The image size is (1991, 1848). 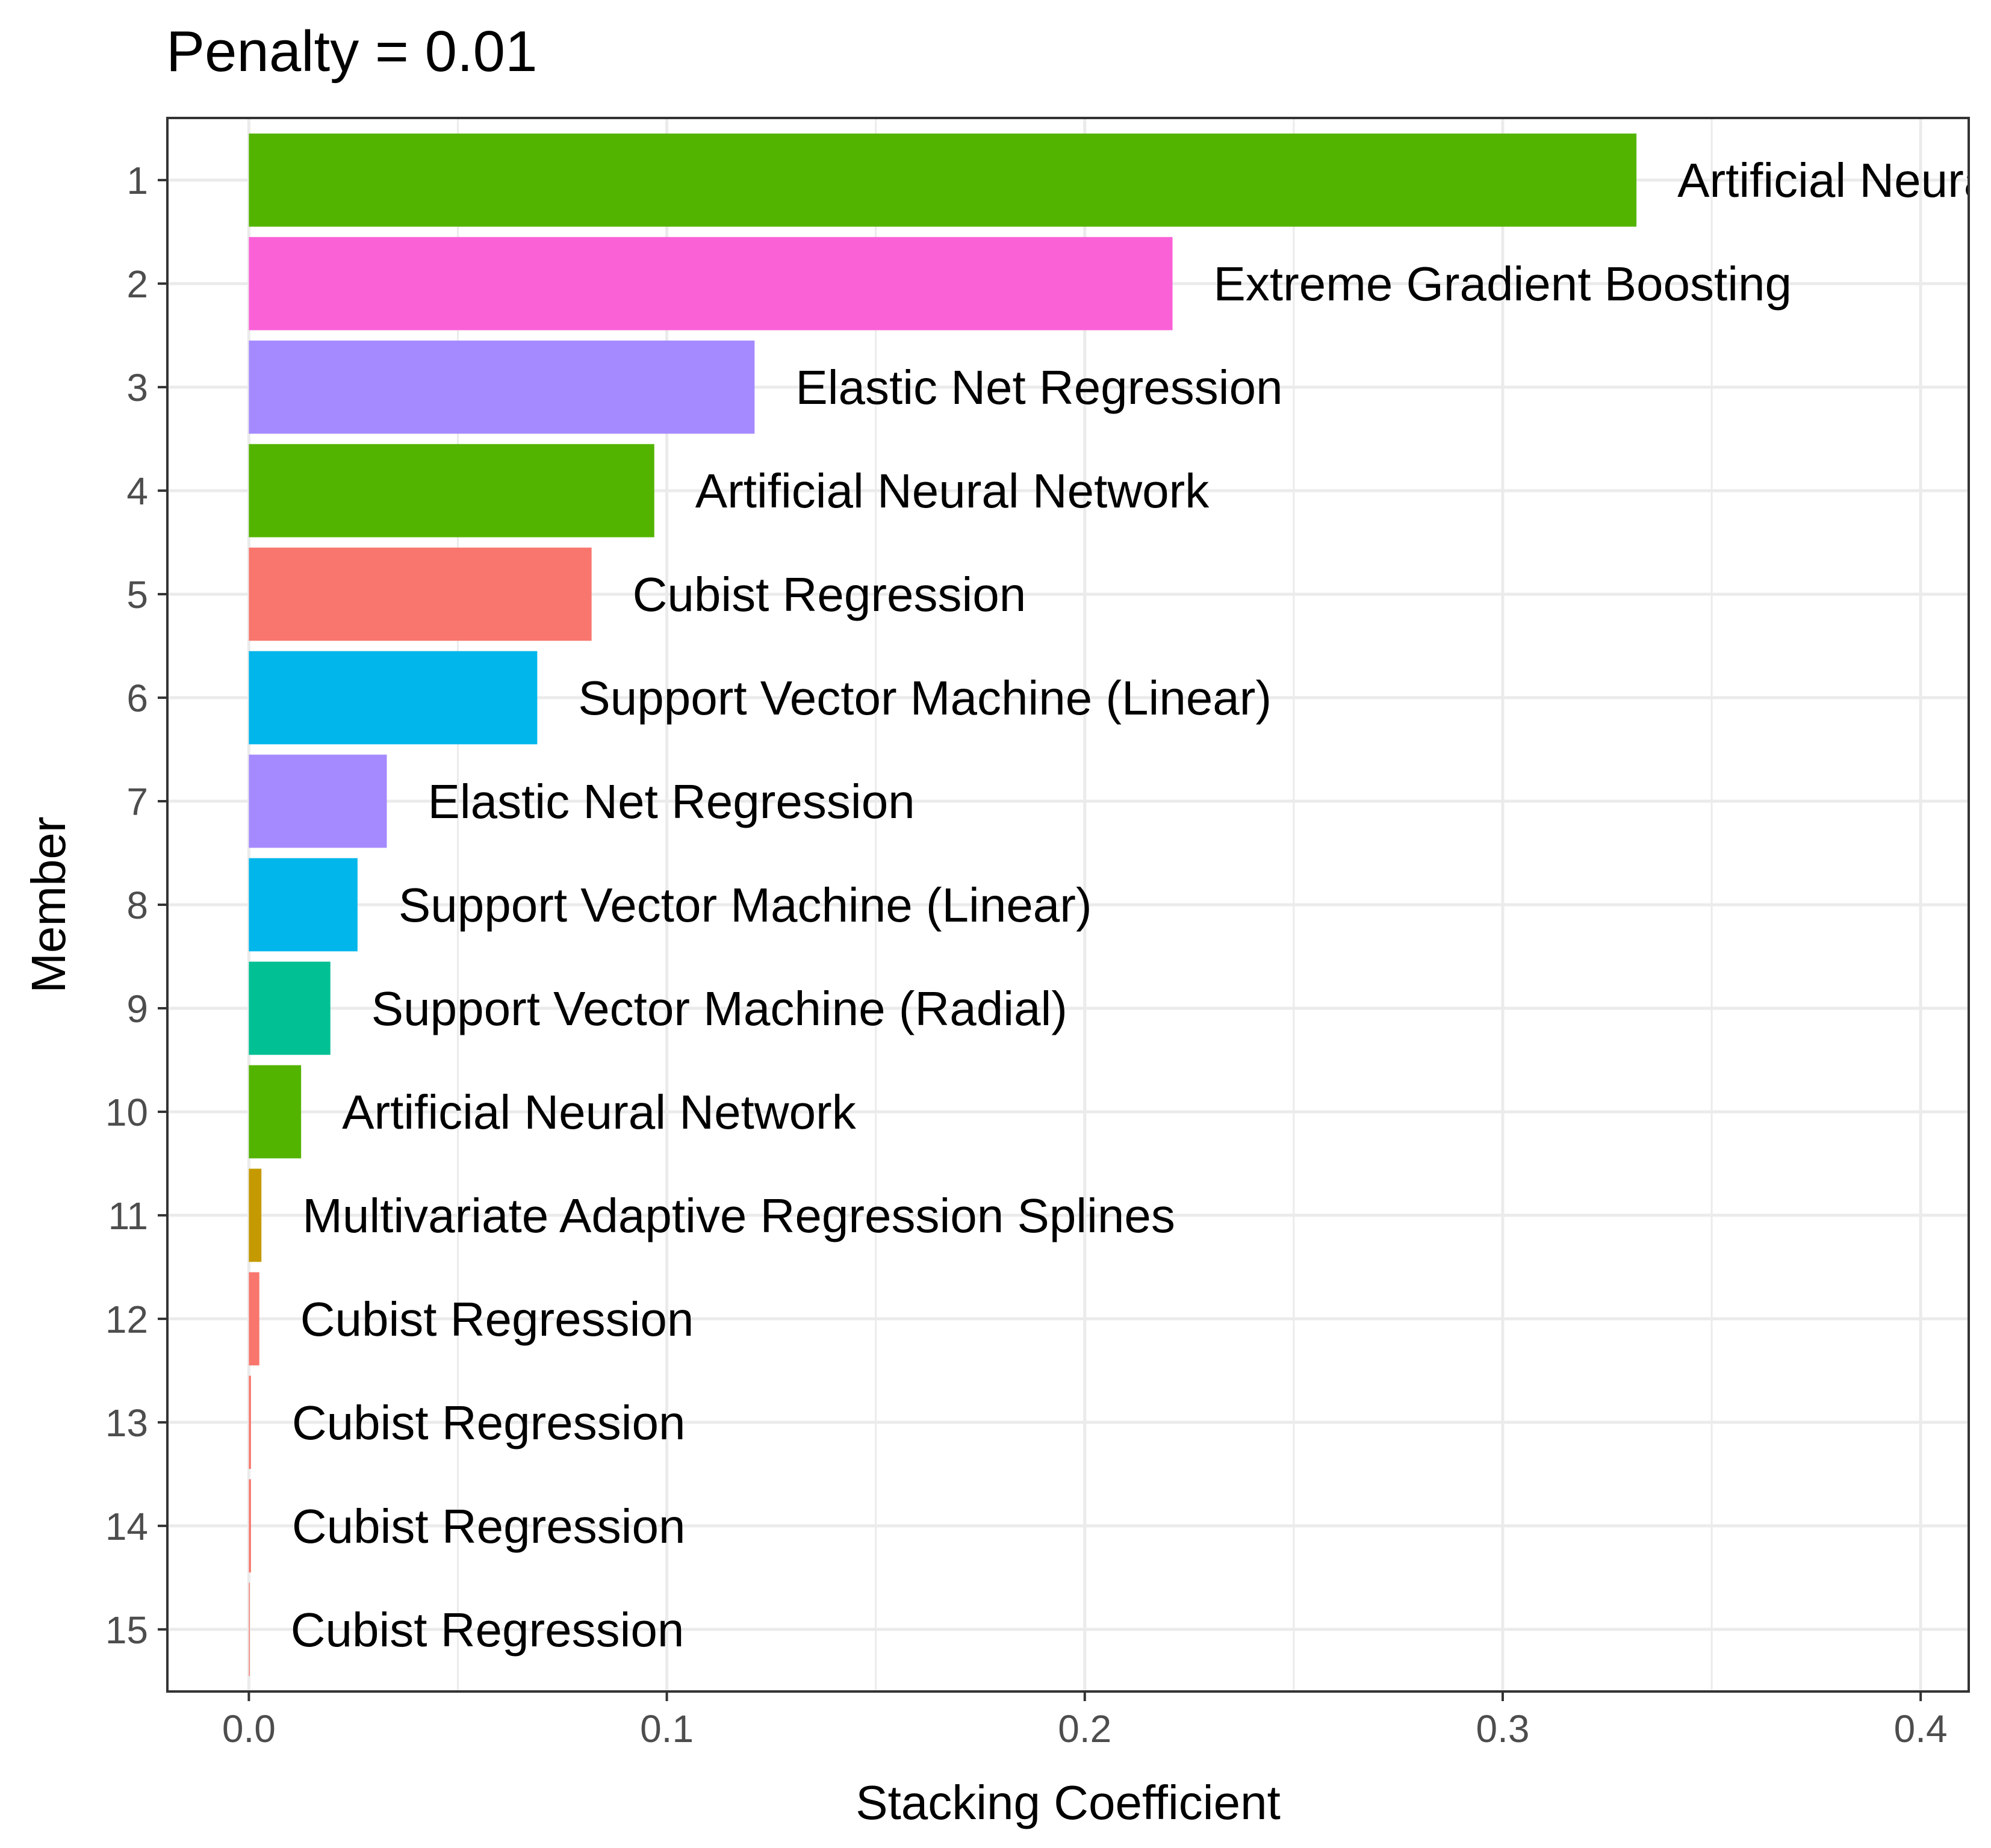 I want to click on y-tick-label: 3, so click(x=137, y=387).